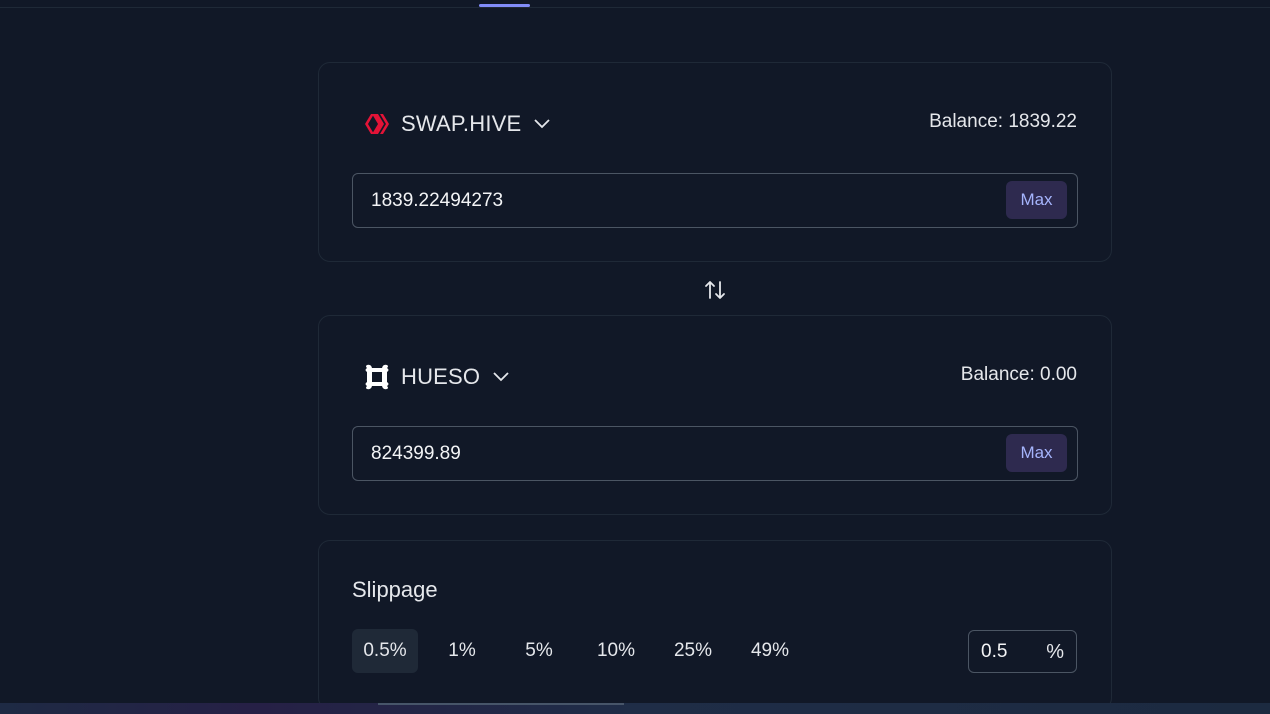 This screenshot has height=714, width=1270. Describe the element at coordinates (1036, 200) in the screenshot. I see `from-max-button: Max` at that location.